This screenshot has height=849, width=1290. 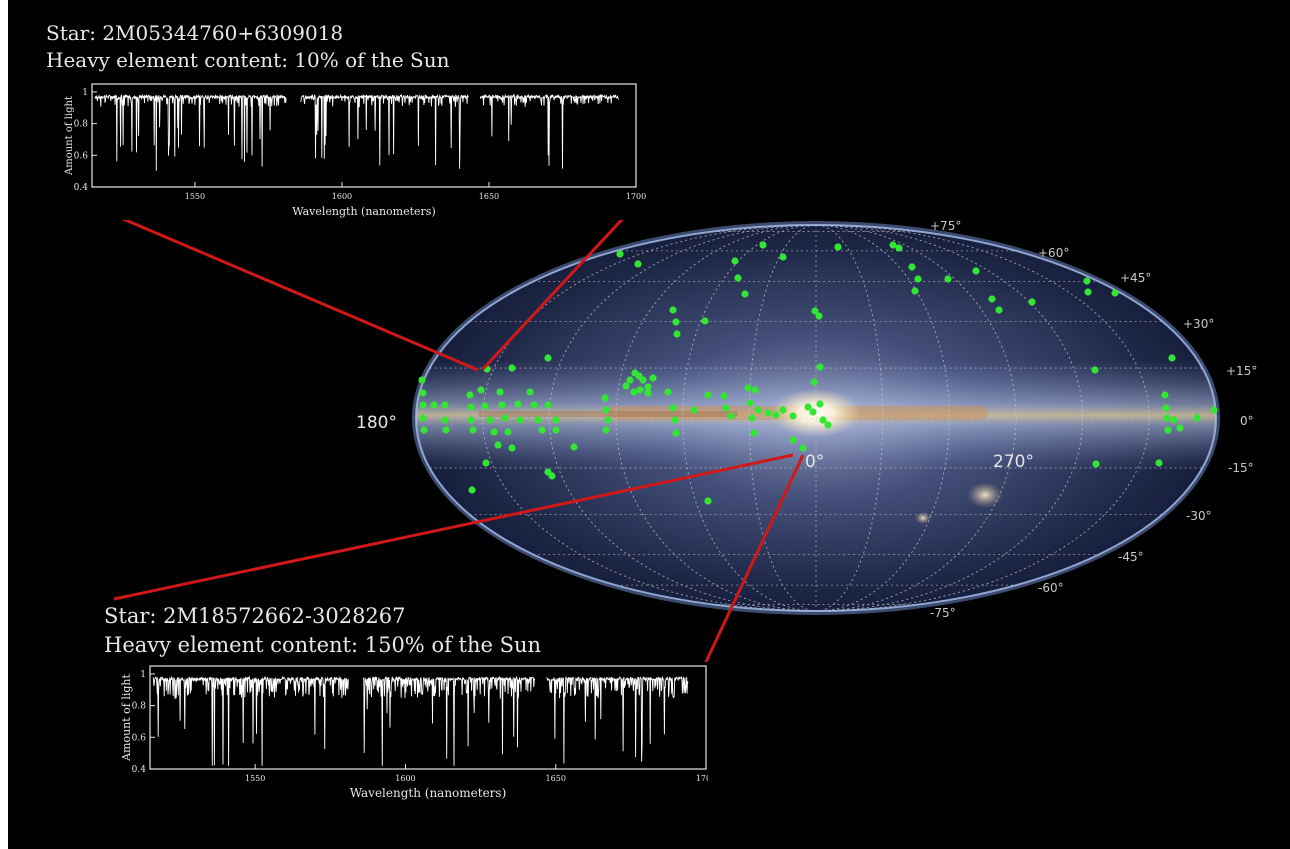 I want to click on connector-top-right, so click(x=562, y=284).